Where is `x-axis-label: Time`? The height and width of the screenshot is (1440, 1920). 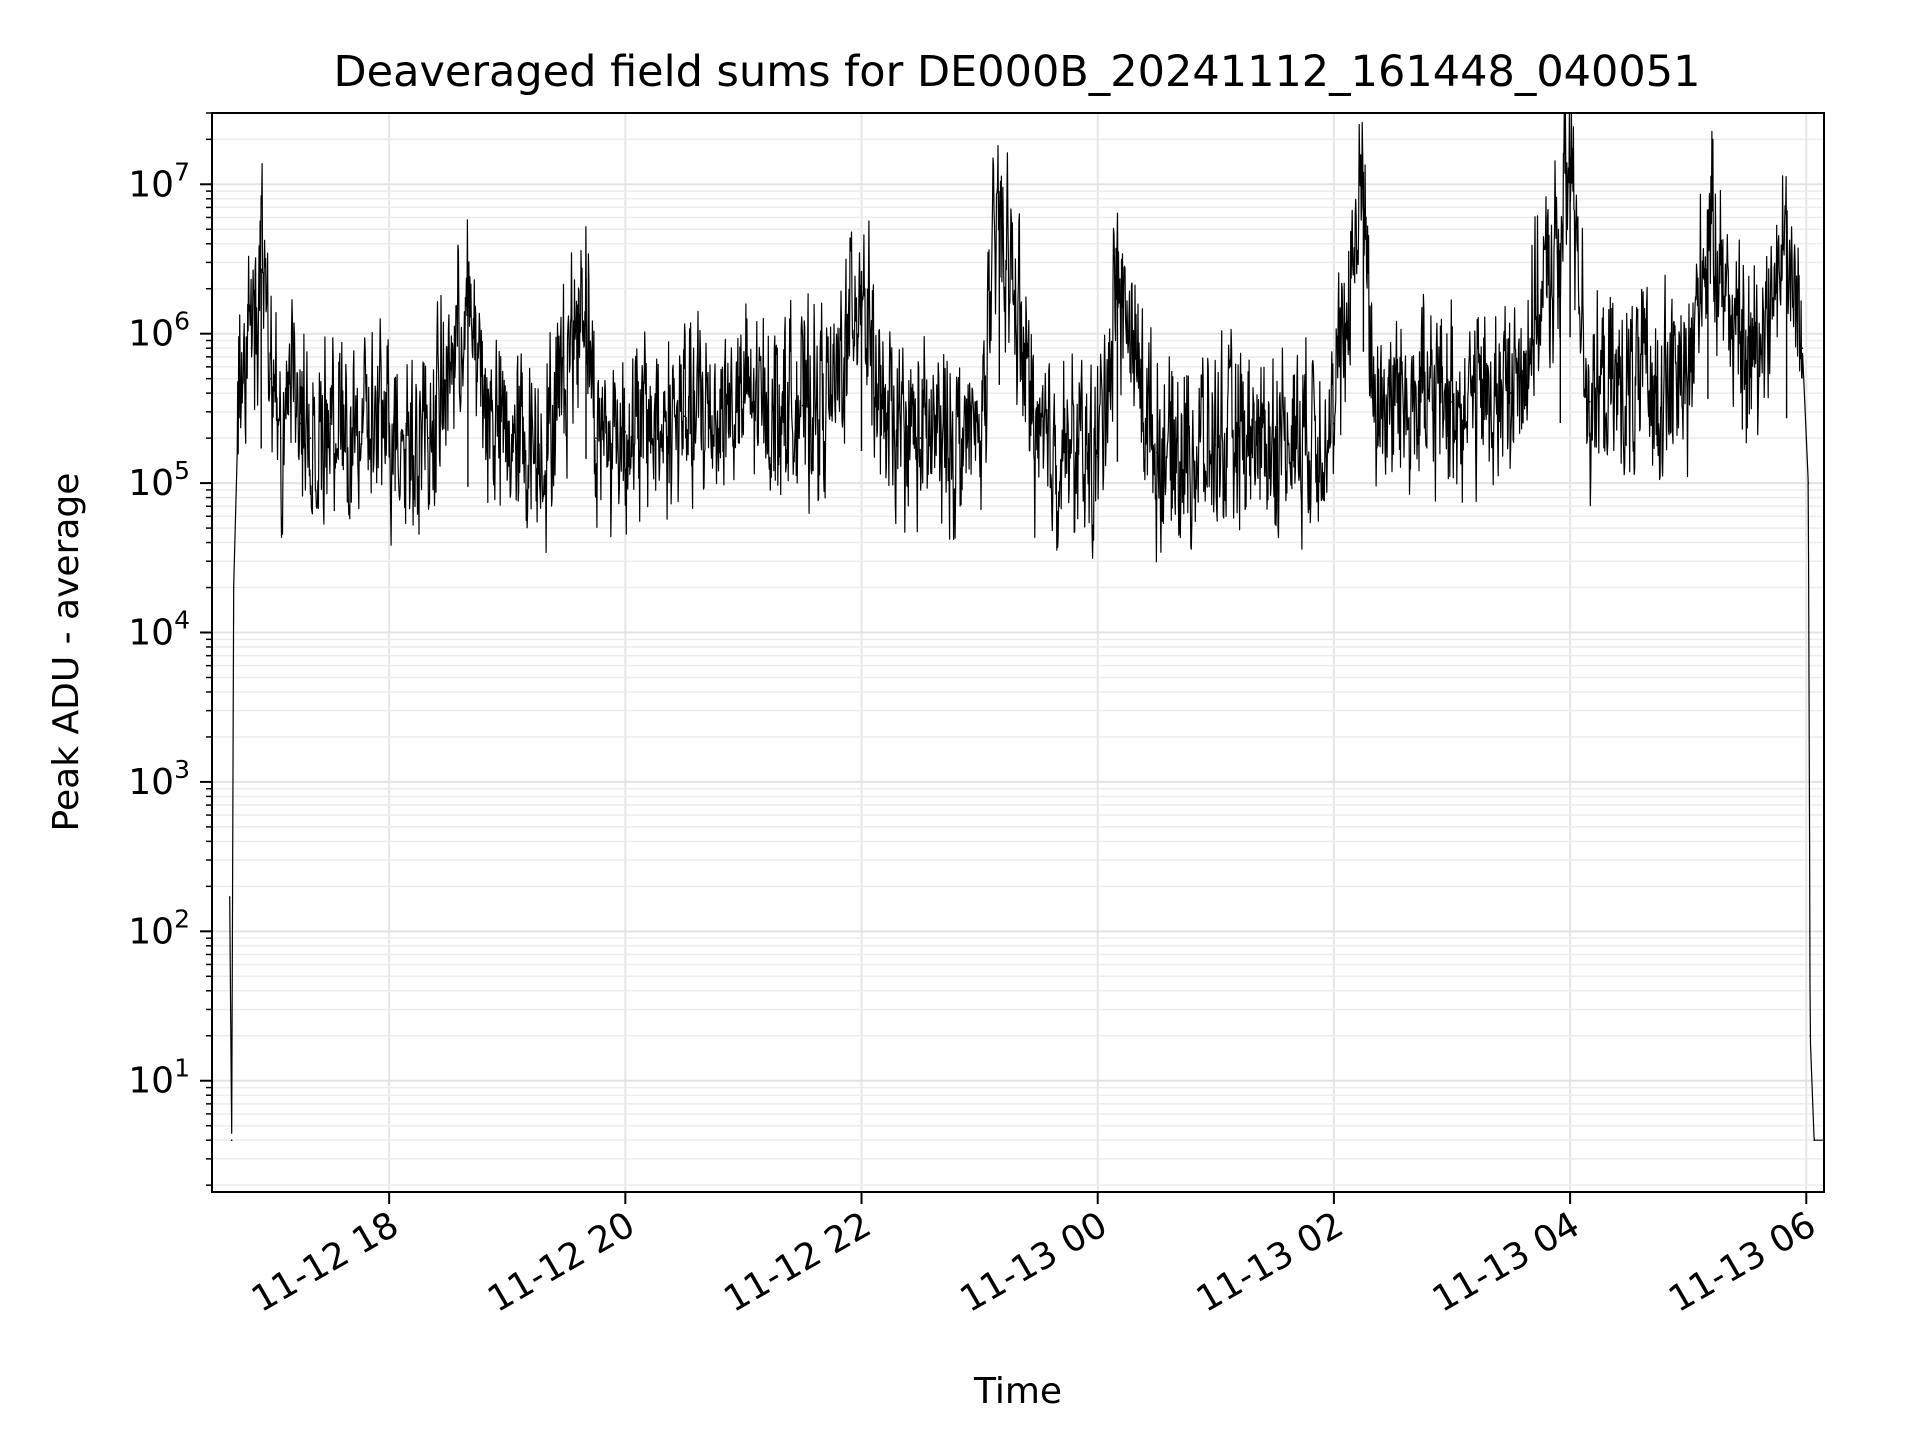 x-axis-label: Time is located at coordinates (1017, 1391).